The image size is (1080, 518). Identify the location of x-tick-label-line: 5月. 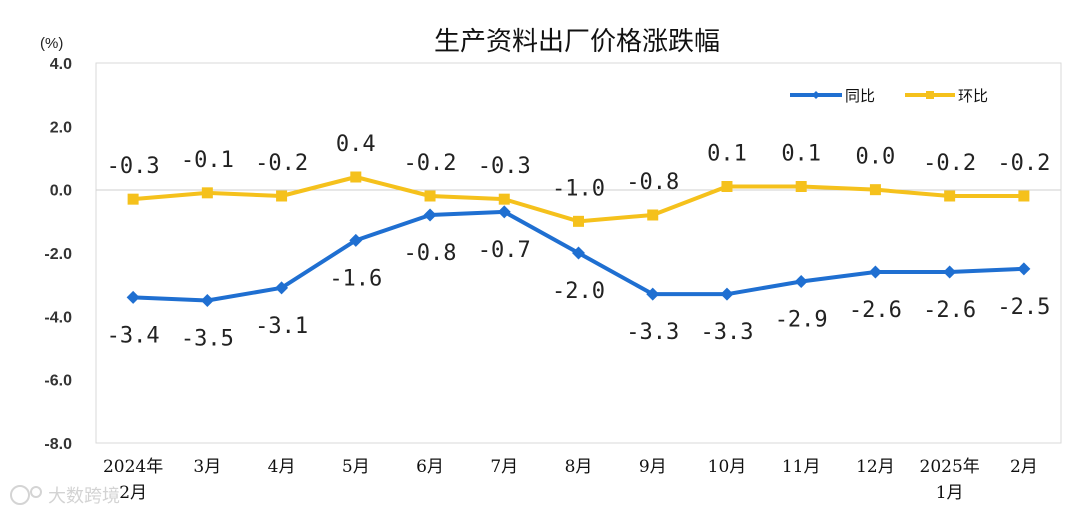
(356, 467).